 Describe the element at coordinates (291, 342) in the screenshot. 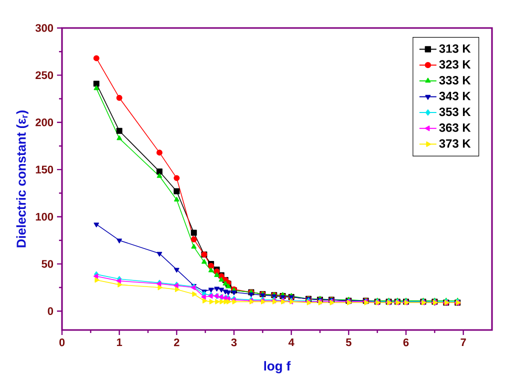

I see `x-tick-label: 4` at that location.